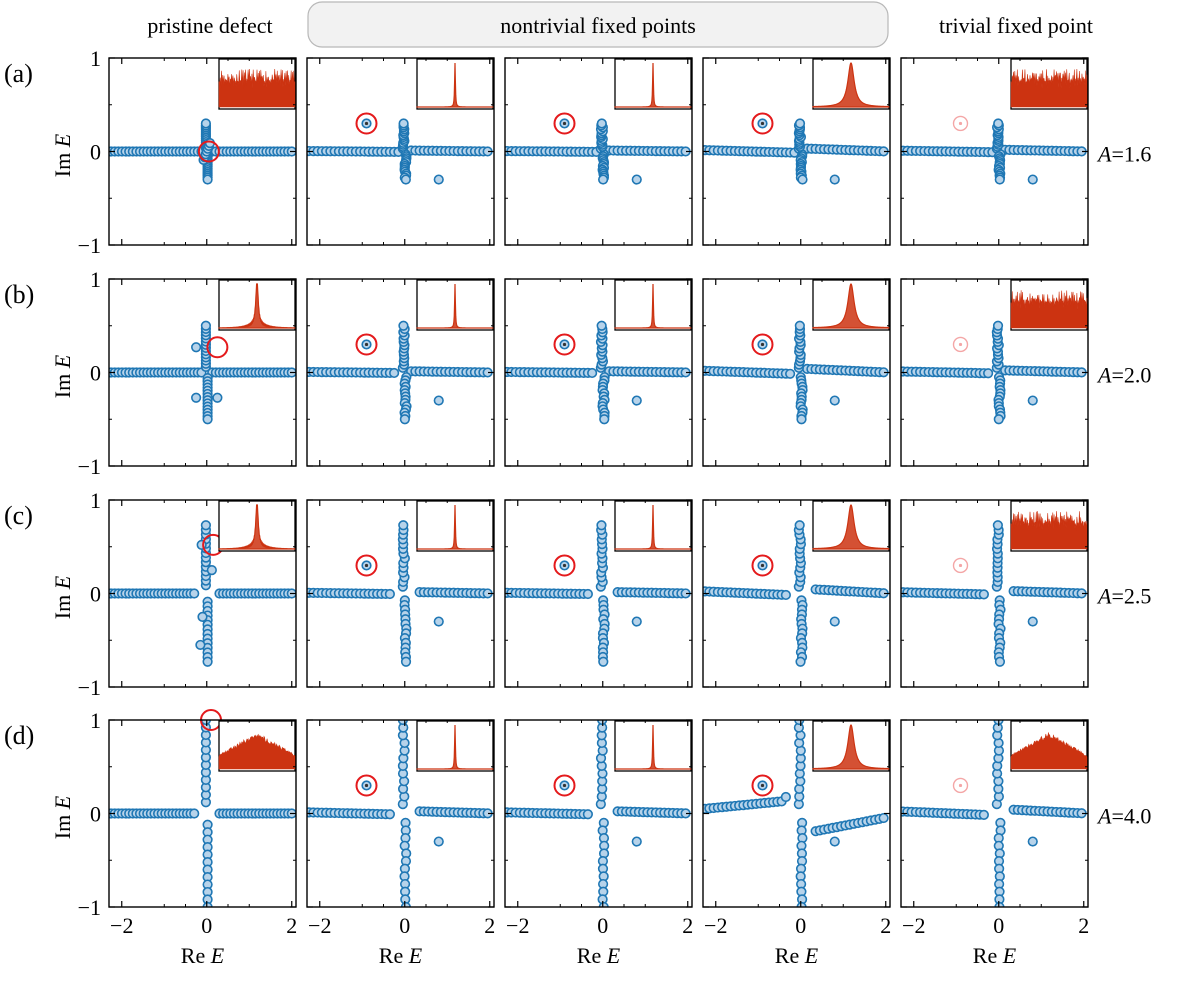  What do you see at coordinates (19, 735) in the screenshot?
I see `row-label: (d)` at bounding box center [19, 735].